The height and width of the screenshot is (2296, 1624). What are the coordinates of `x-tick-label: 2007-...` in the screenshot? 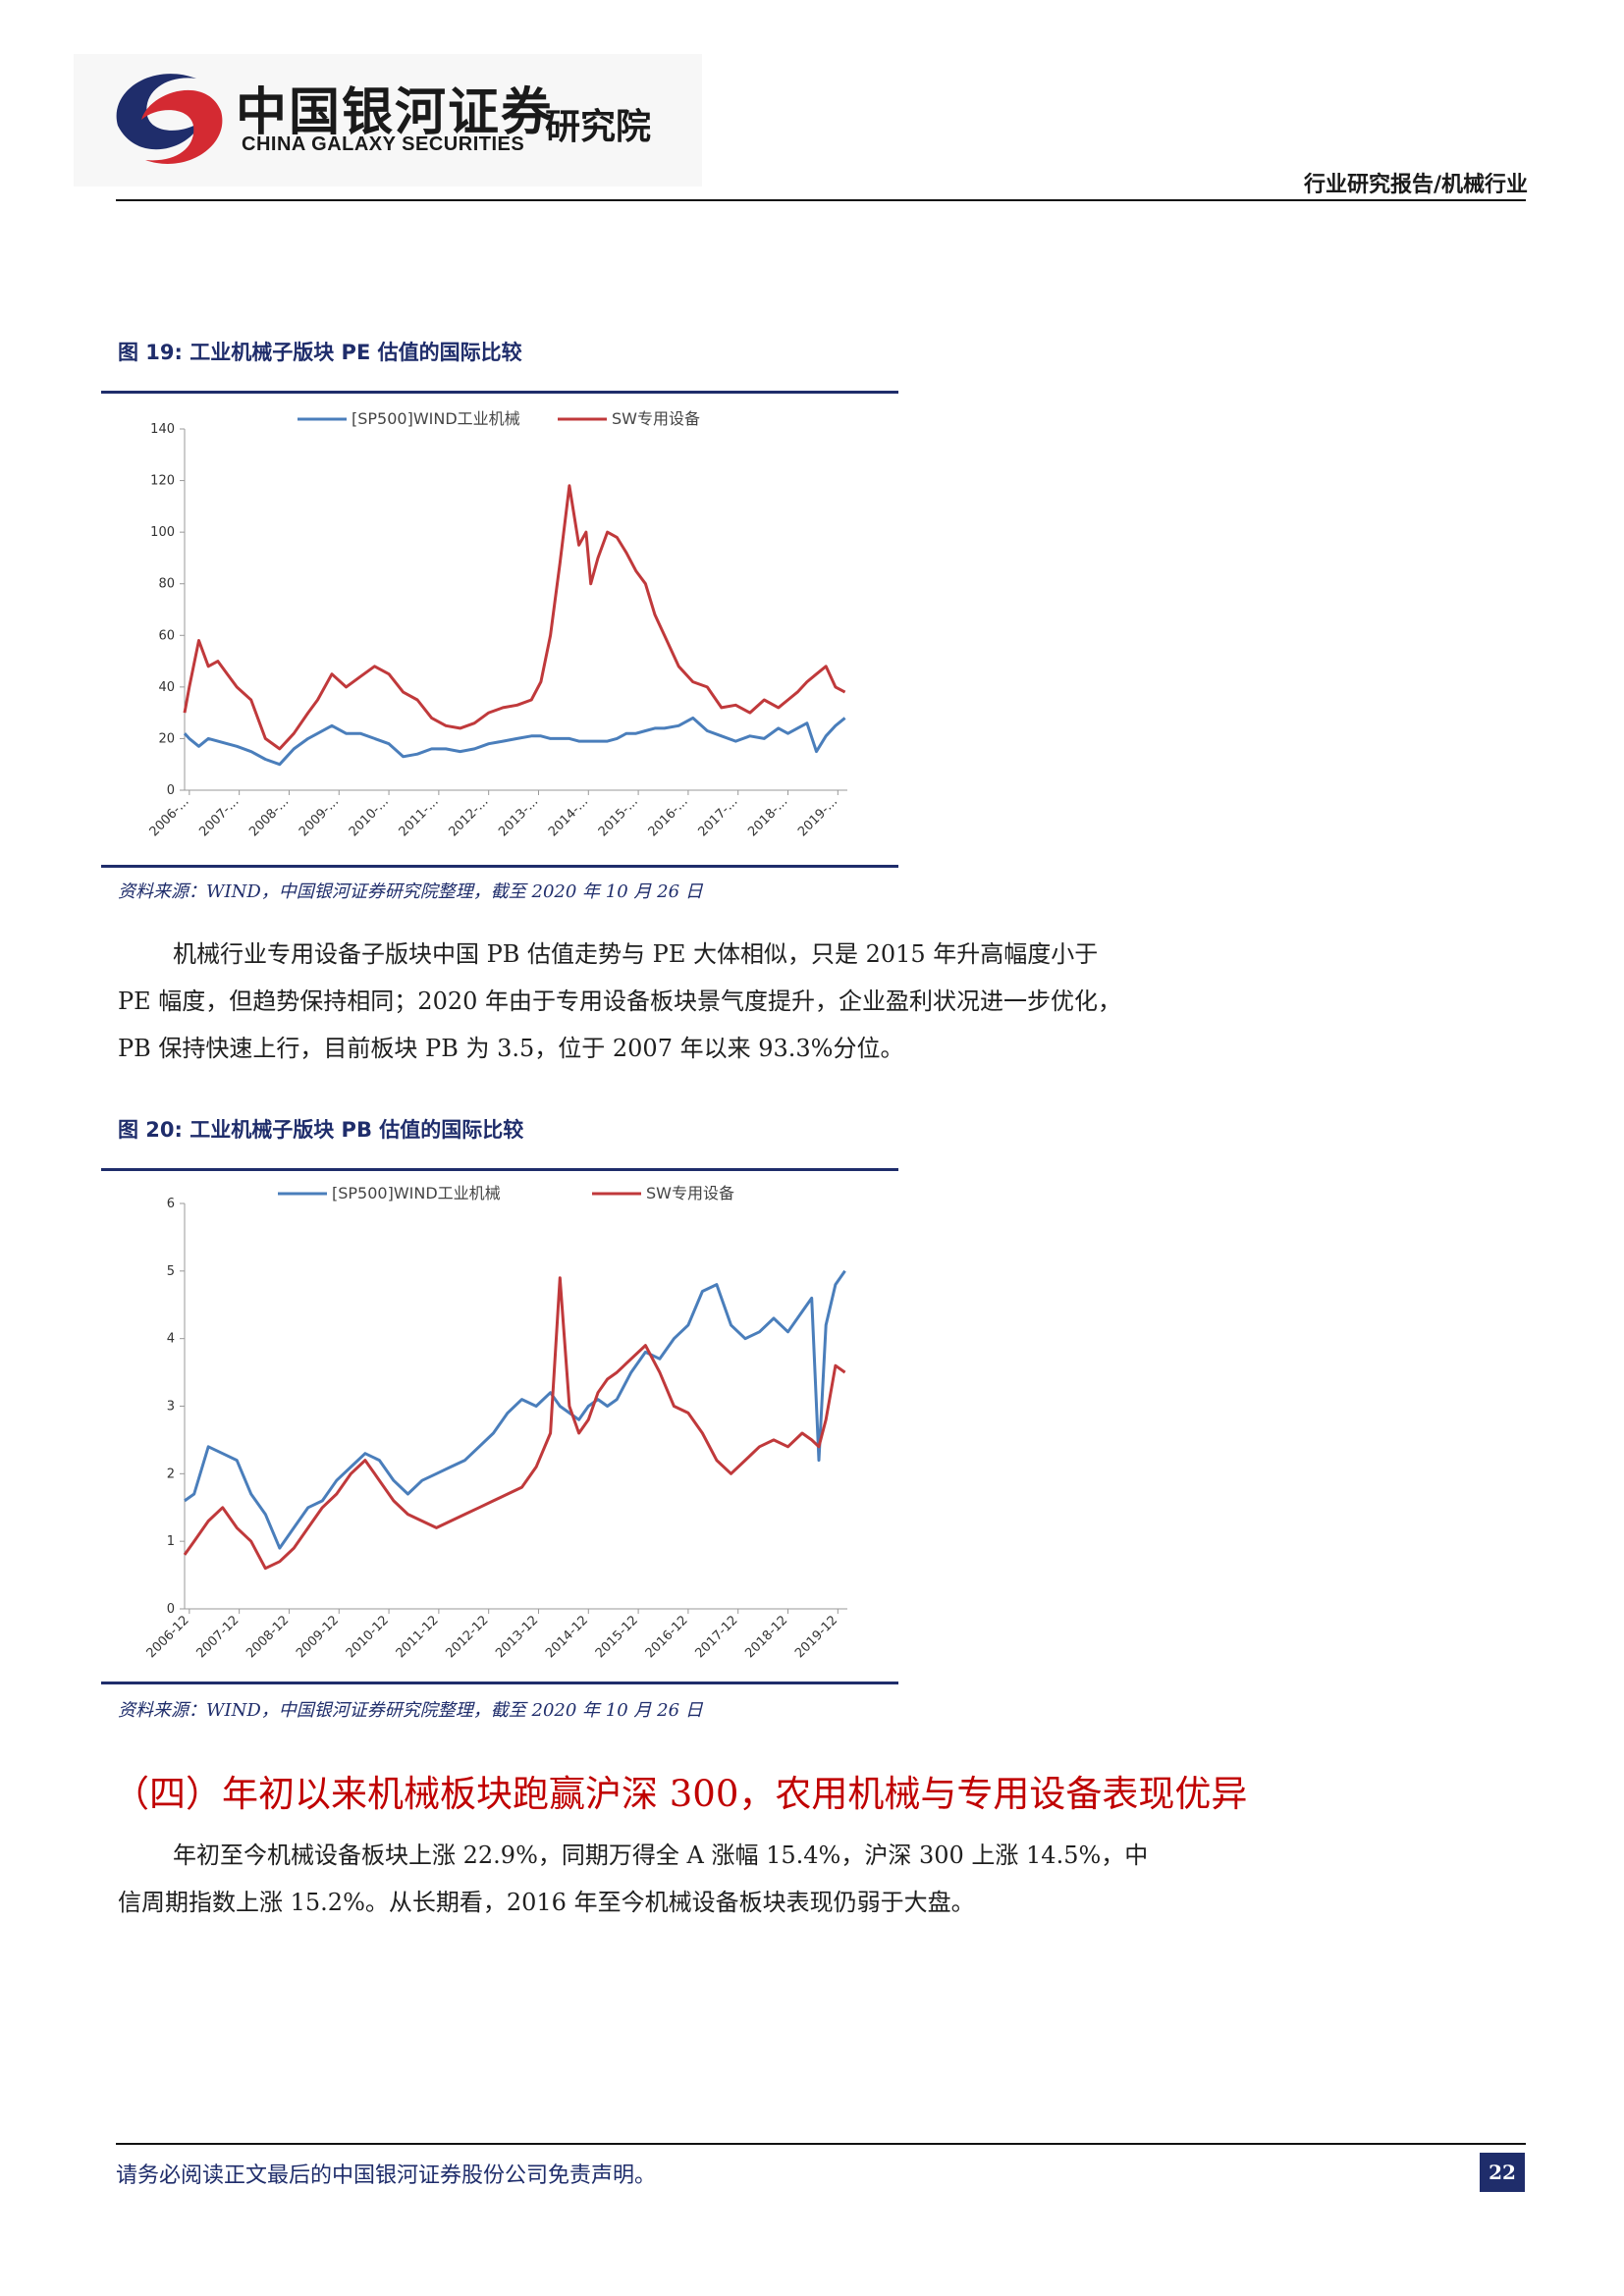 It's located at (219, 816).